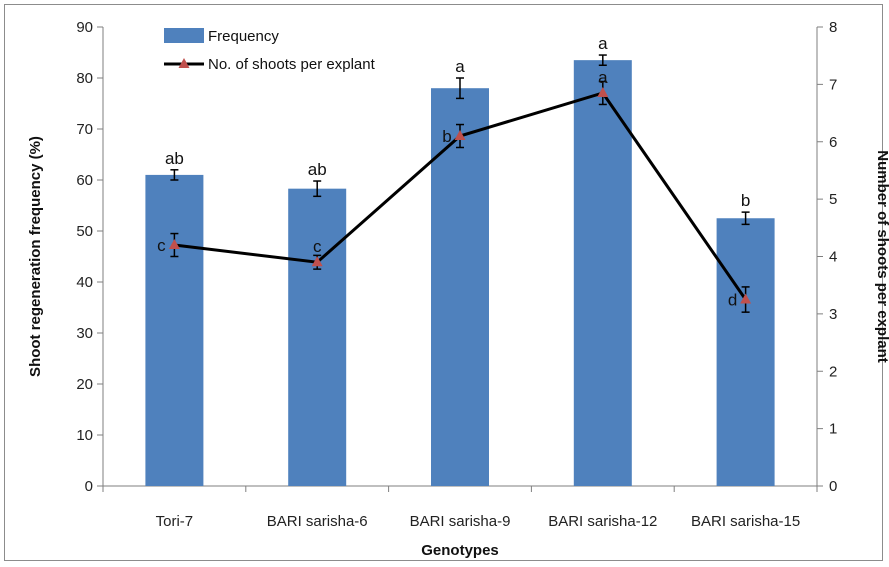  What do you see at coordinates (184, 63) in the screenshot?
I see `legend-shoots-marker` at bounding box center [184, 63].